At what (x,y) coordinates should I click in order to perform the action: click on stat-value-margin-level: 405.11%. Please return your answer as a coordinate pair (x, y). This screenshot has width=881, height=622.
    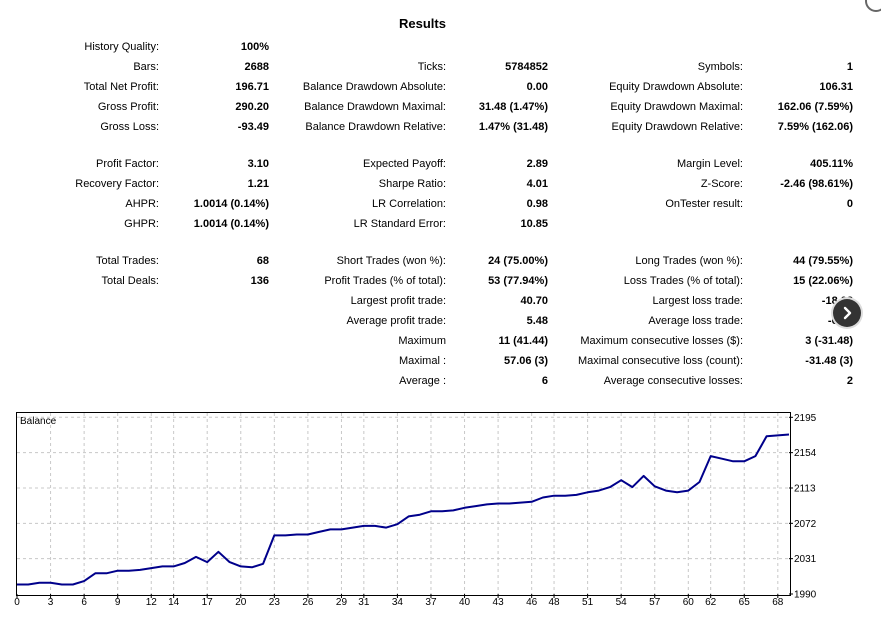
    Looking at the image, I should click on (831, 164).